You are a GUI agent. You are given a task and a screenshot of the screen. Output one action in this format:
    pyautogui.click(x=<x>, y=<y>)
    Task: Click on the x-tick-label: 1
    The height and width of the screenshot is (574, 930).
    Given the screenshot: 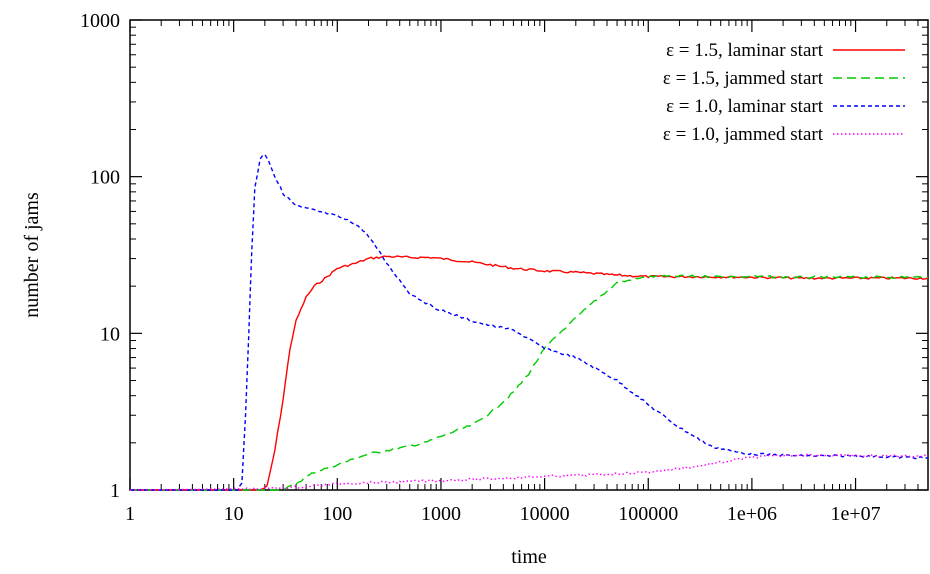 What is the action you would take?
    pyautogui.click(x=130, y=514)
    